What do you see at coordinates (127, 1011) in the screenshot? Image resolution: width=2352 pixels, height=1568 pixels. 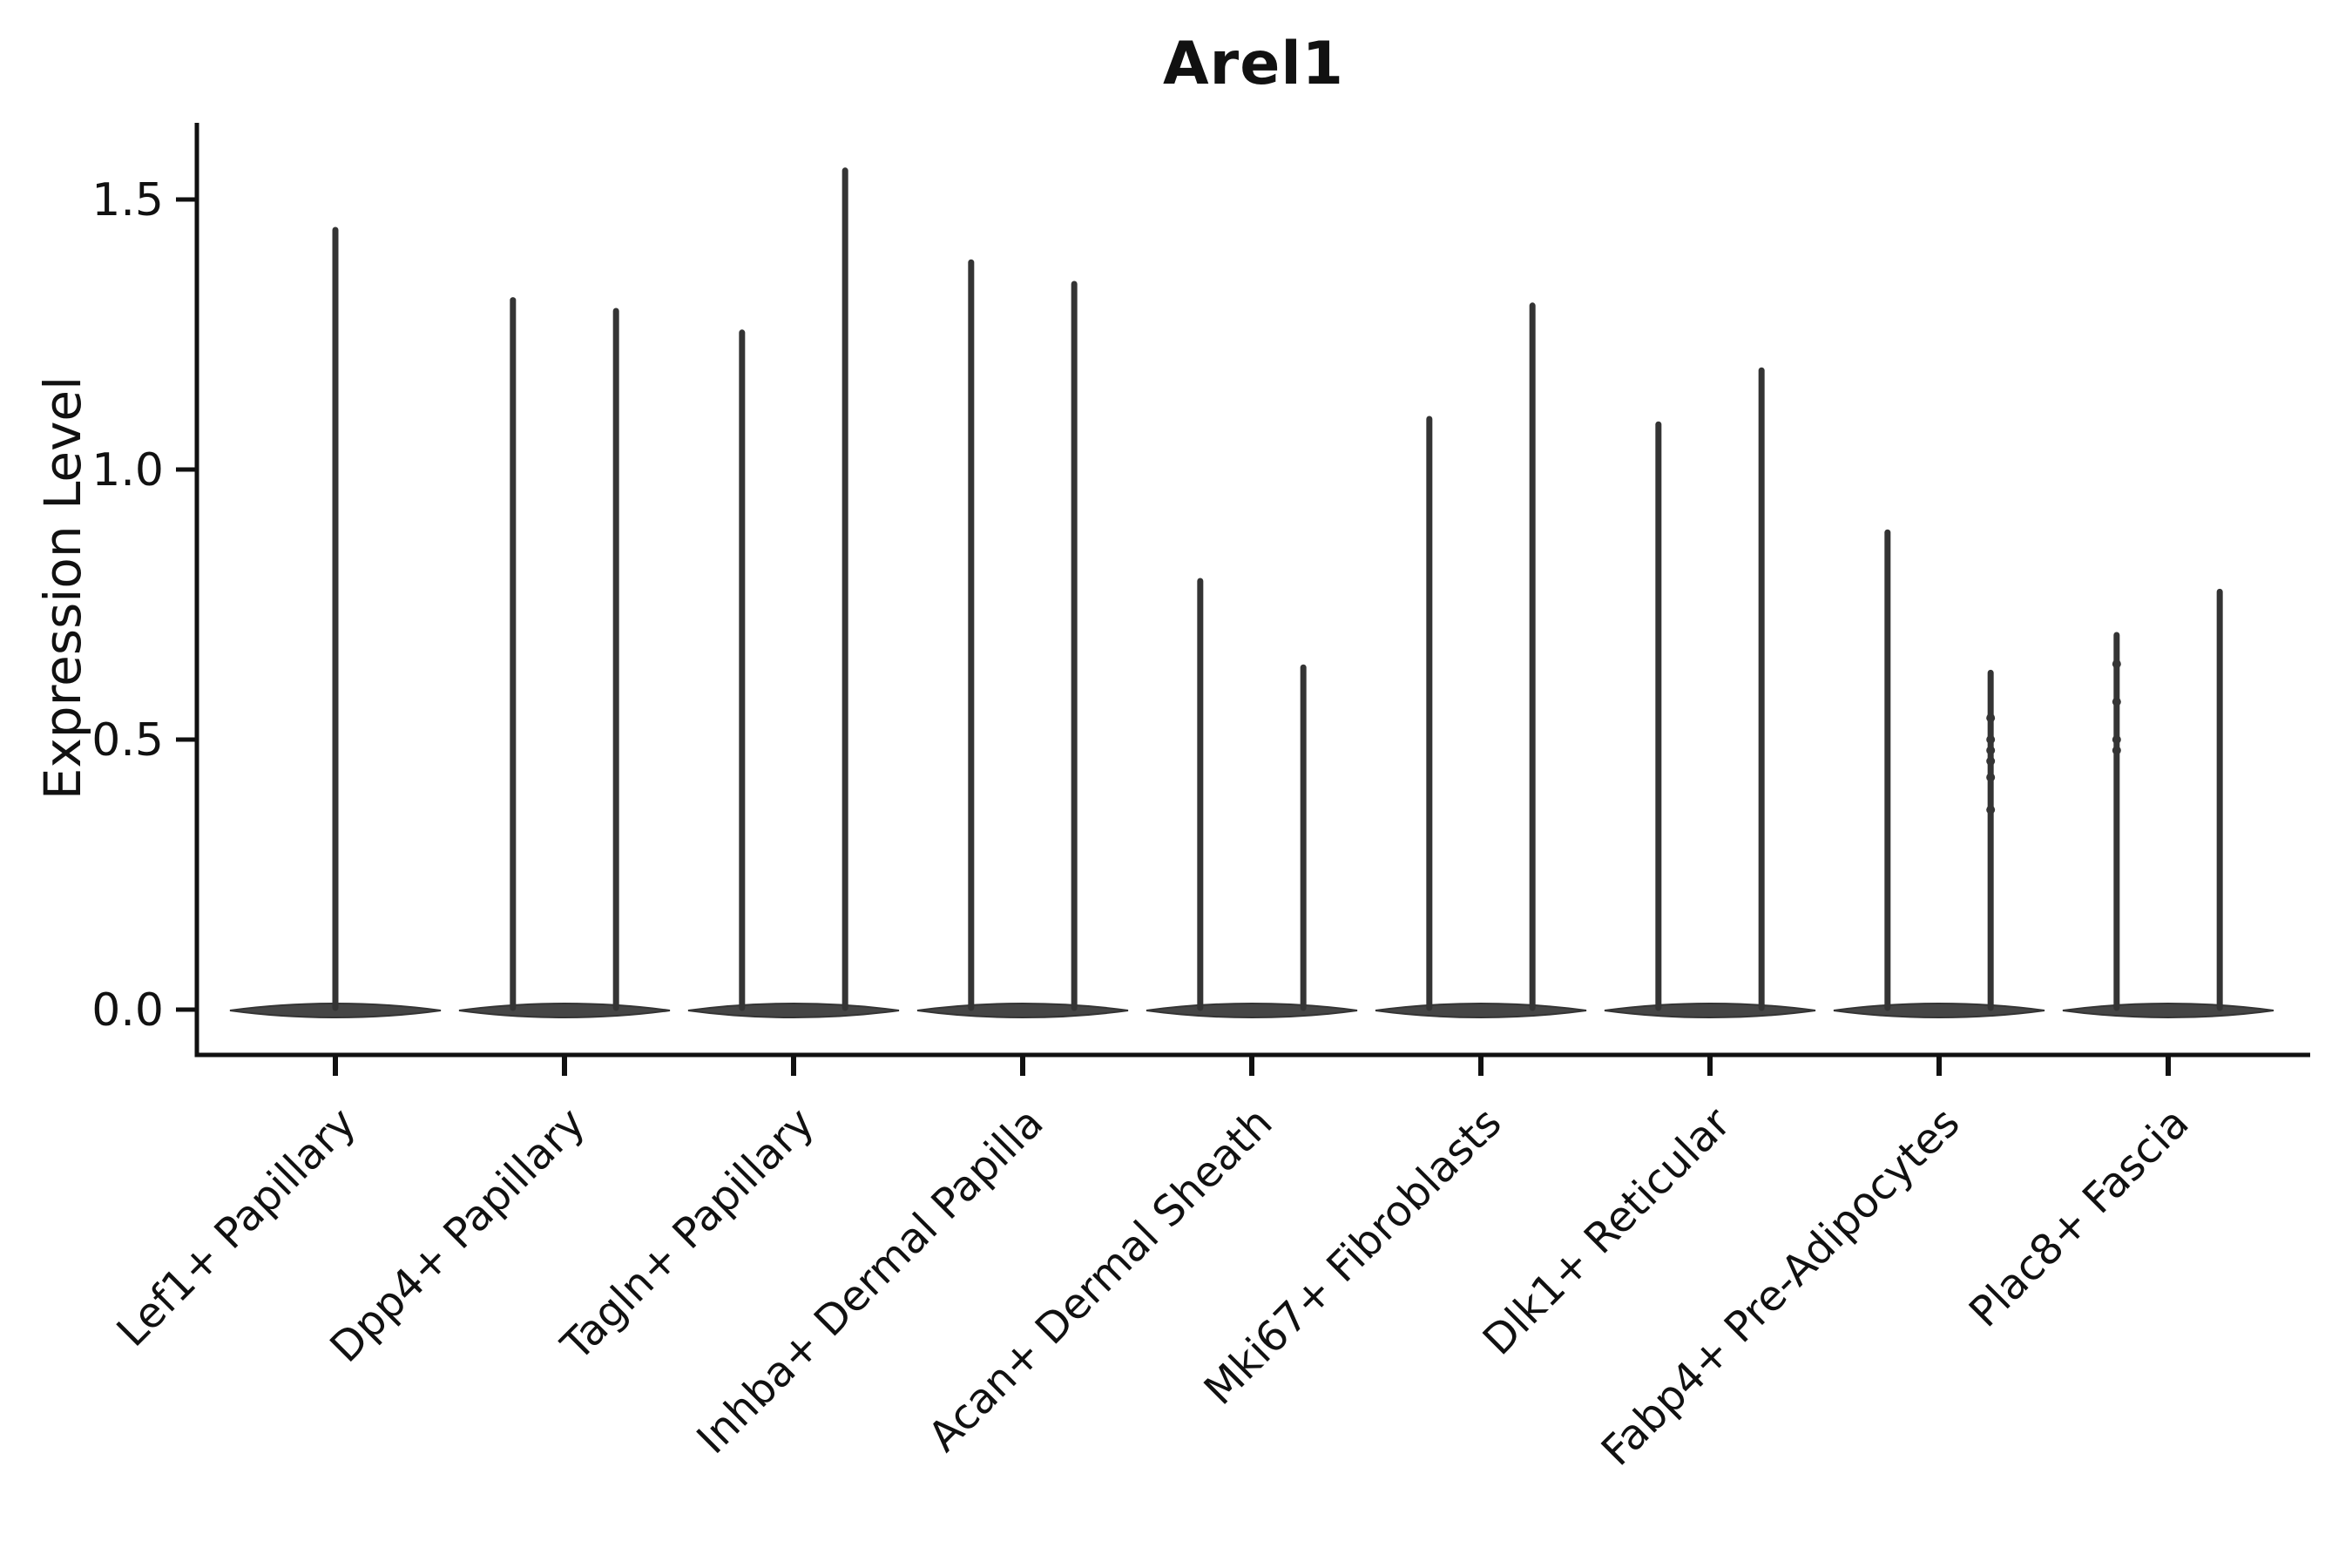 I see `y-tick-label: 0.0` at bounding box center [127, 1011].